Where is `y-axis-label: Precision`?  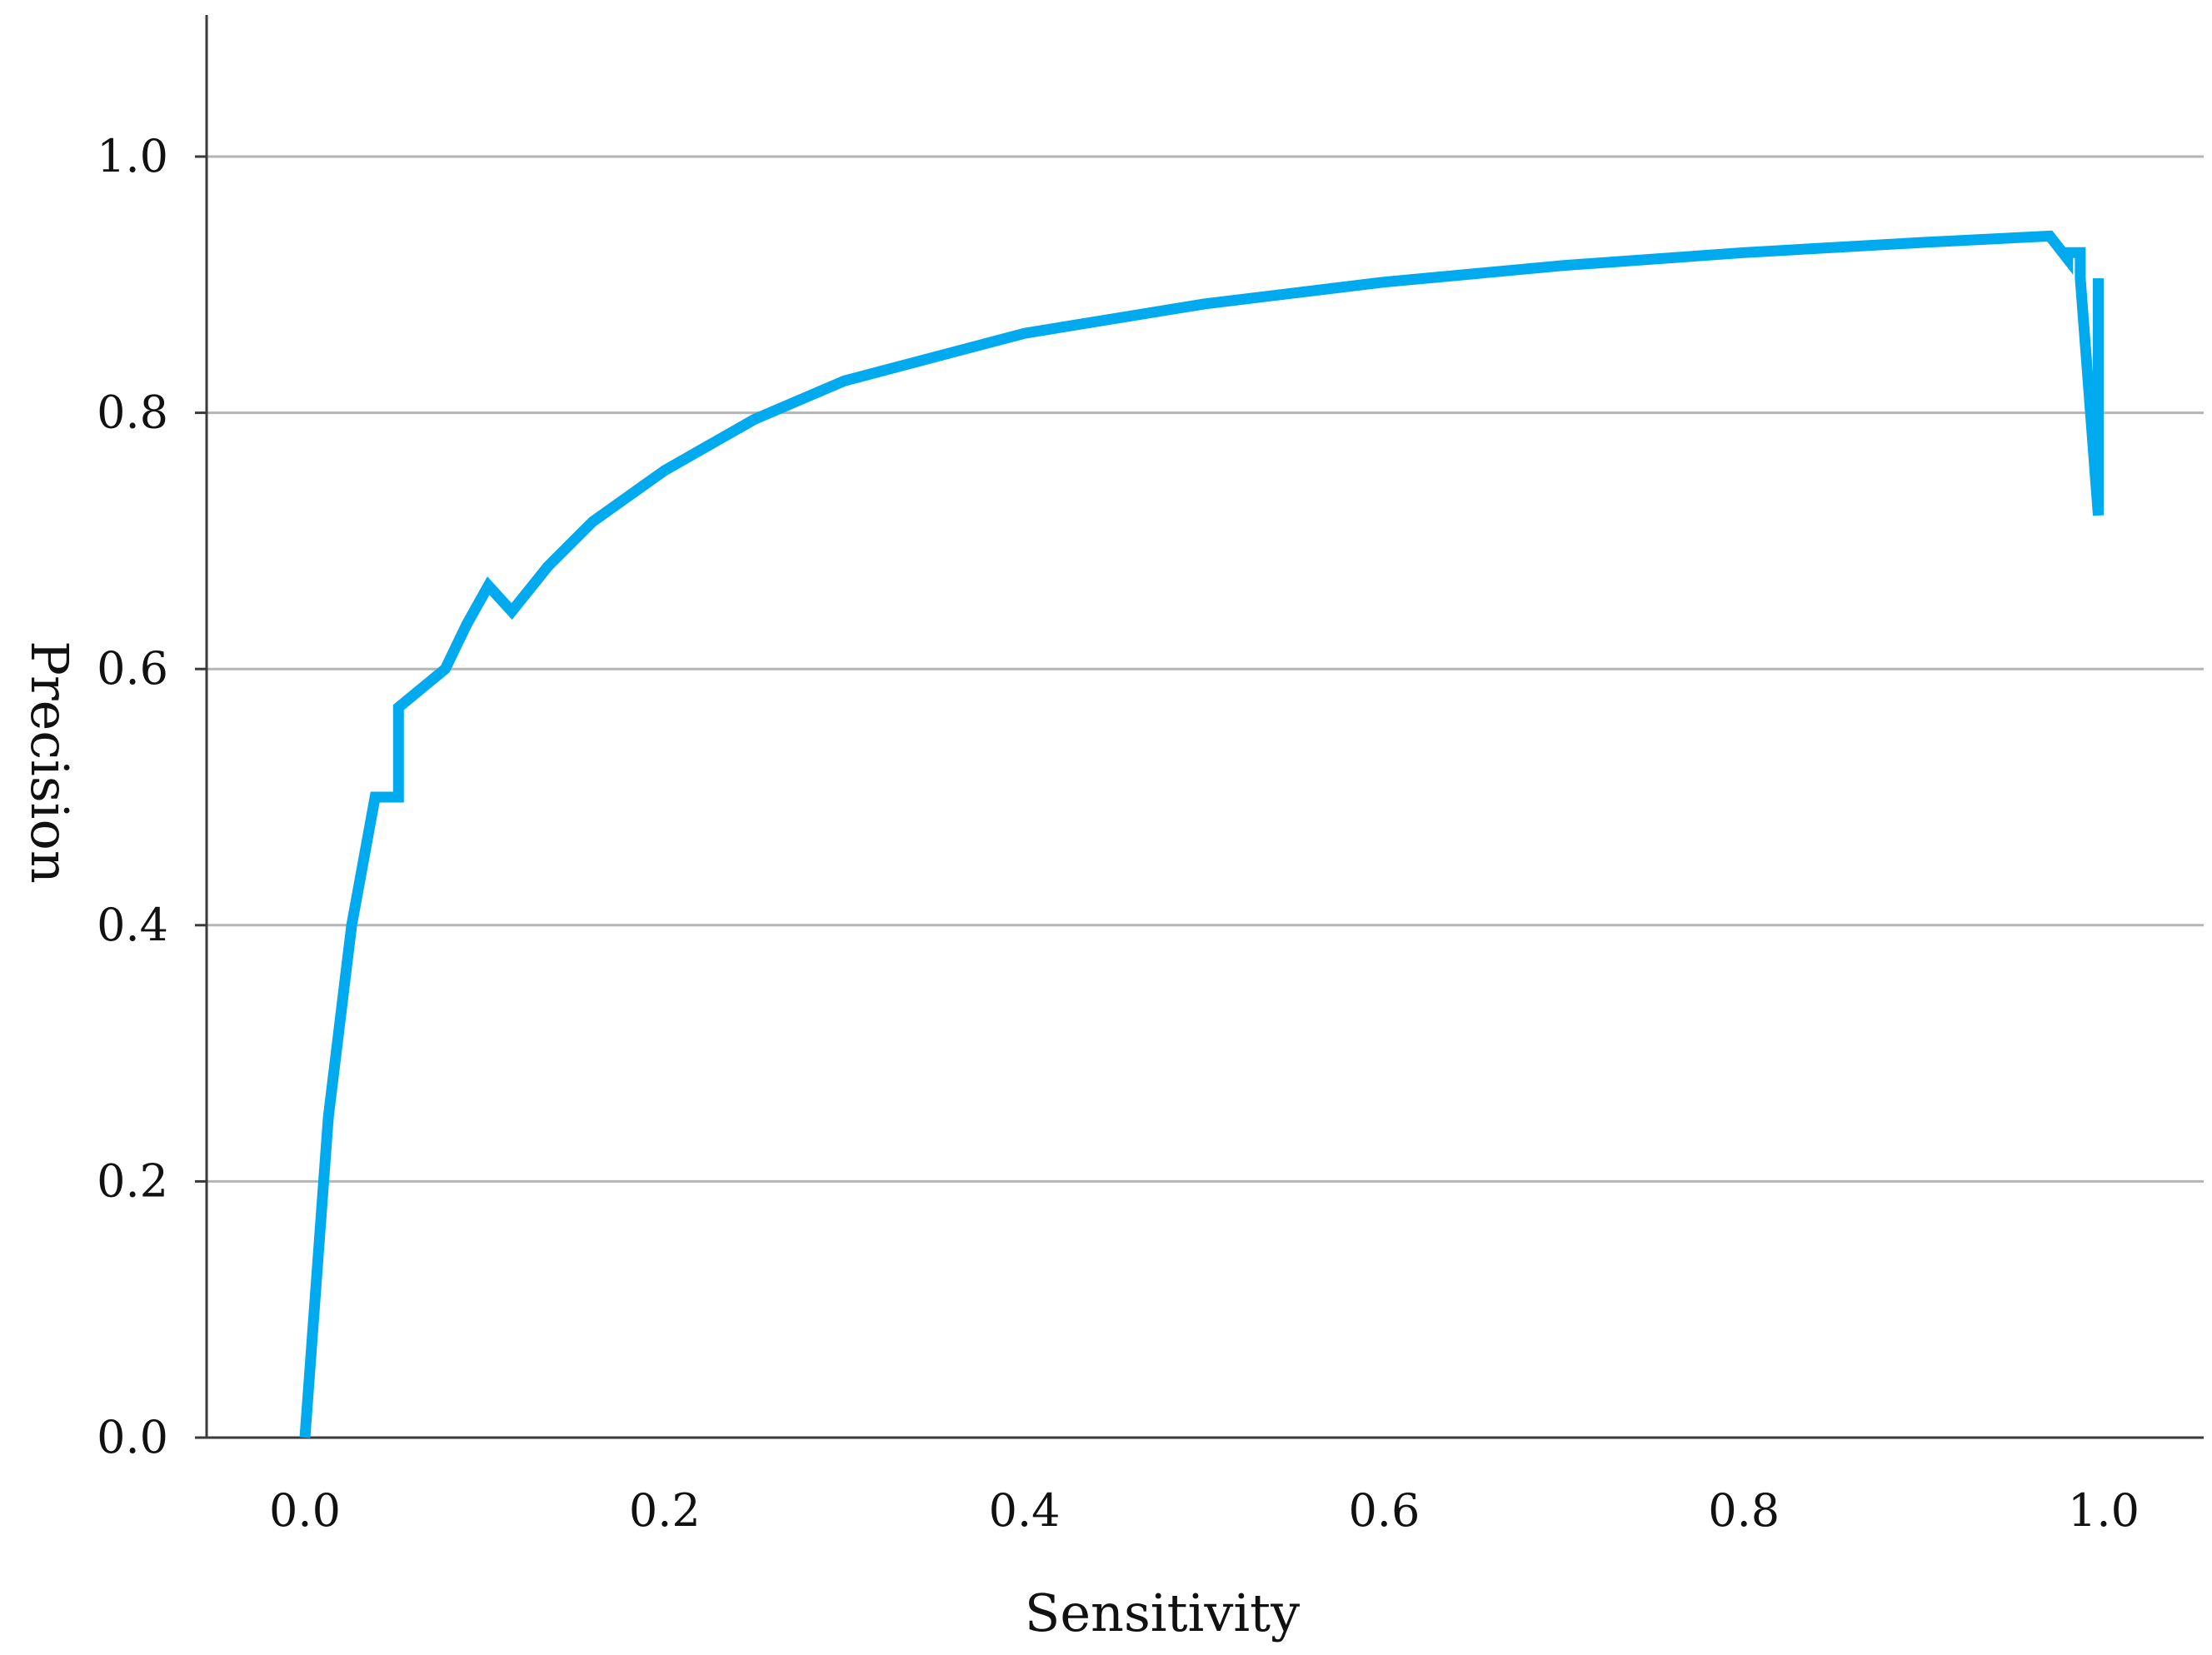 y-axis-label: Precision is located at coordinates (49, 762).